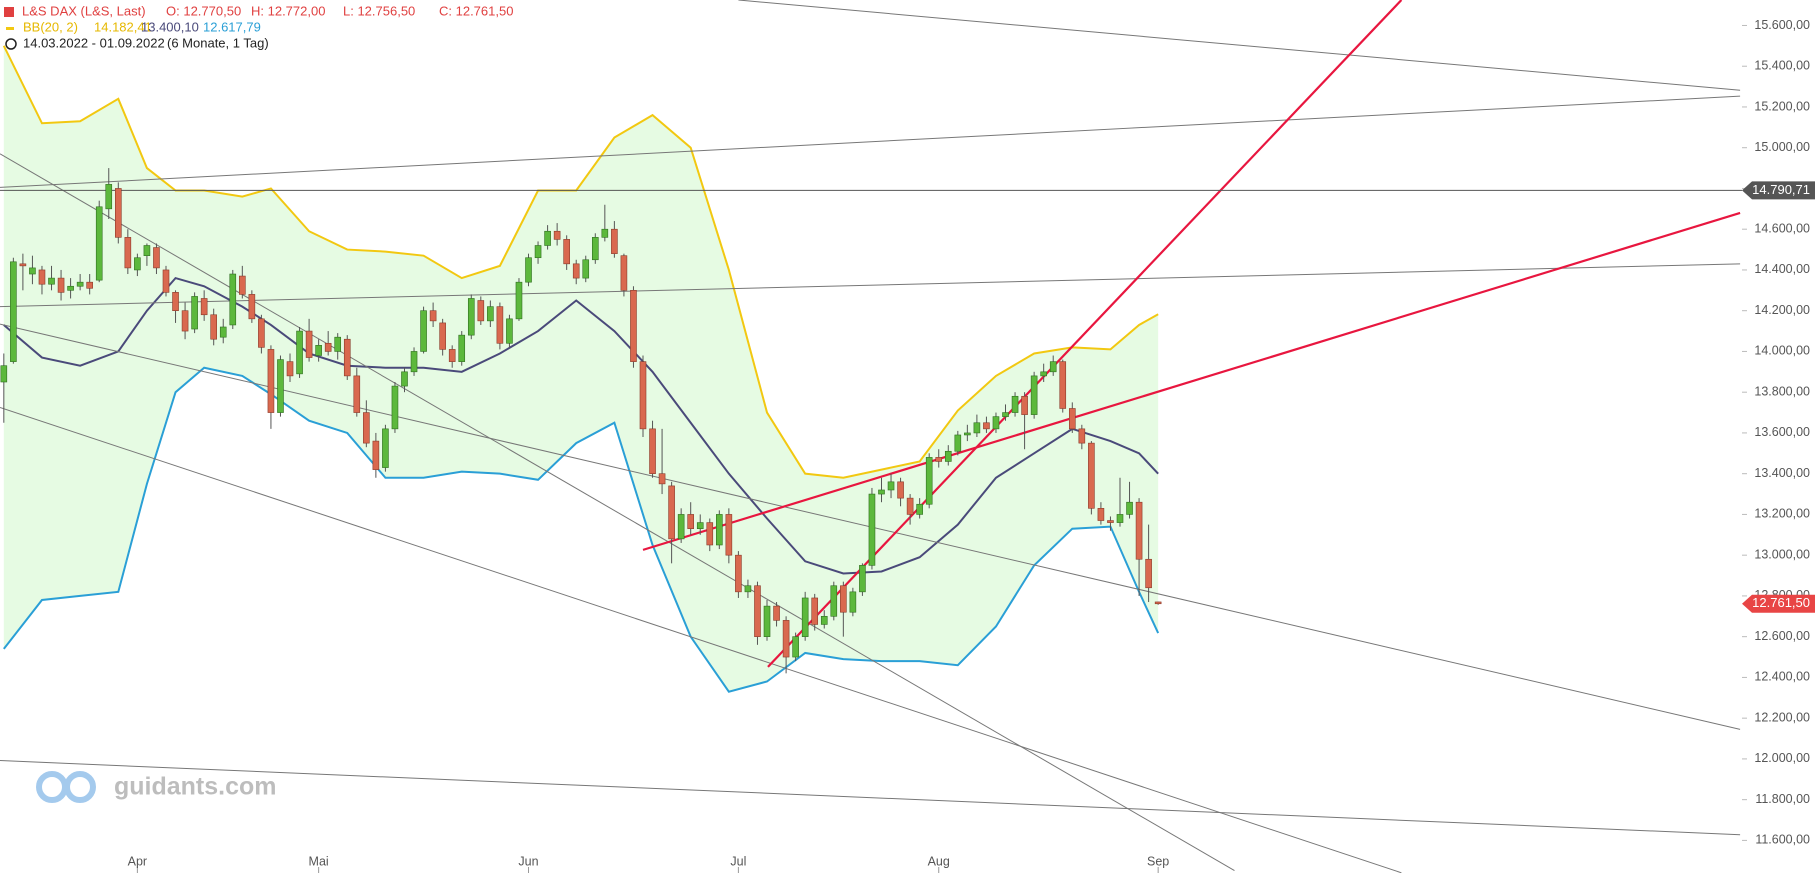 This screenshot has width=1815, height=878. Describe the element at coordinates (1778, 603) in the screenshot. I see `last-price-tag` at that location.